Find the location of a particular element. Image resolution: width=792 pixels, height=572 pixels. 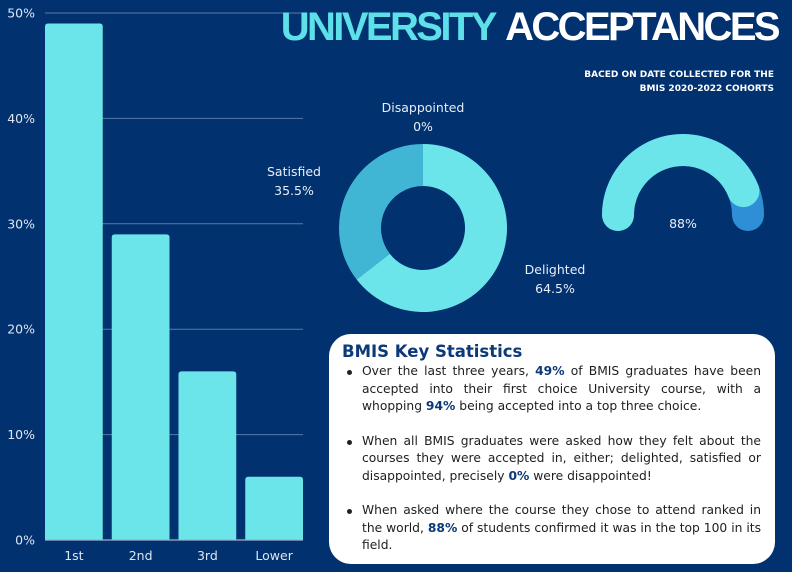

title-university: UNIVERSITY is located at coordinates (388, 27).